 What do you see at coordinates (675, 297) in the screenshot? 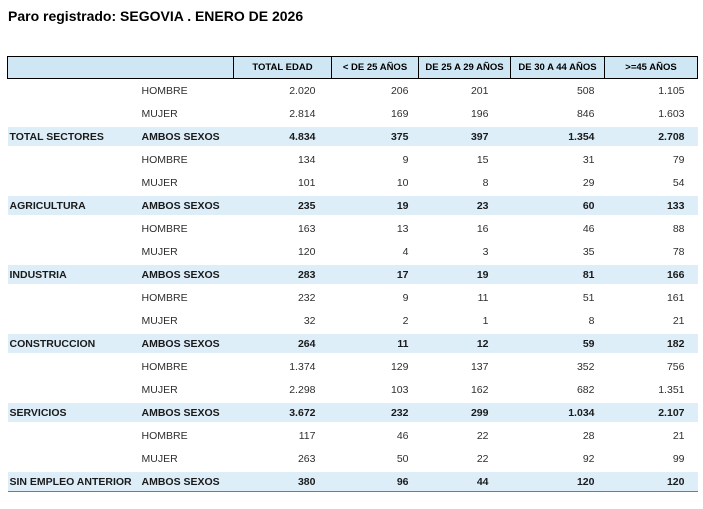
I see `cell-45plus: 161` at bounding box center [675, 297].